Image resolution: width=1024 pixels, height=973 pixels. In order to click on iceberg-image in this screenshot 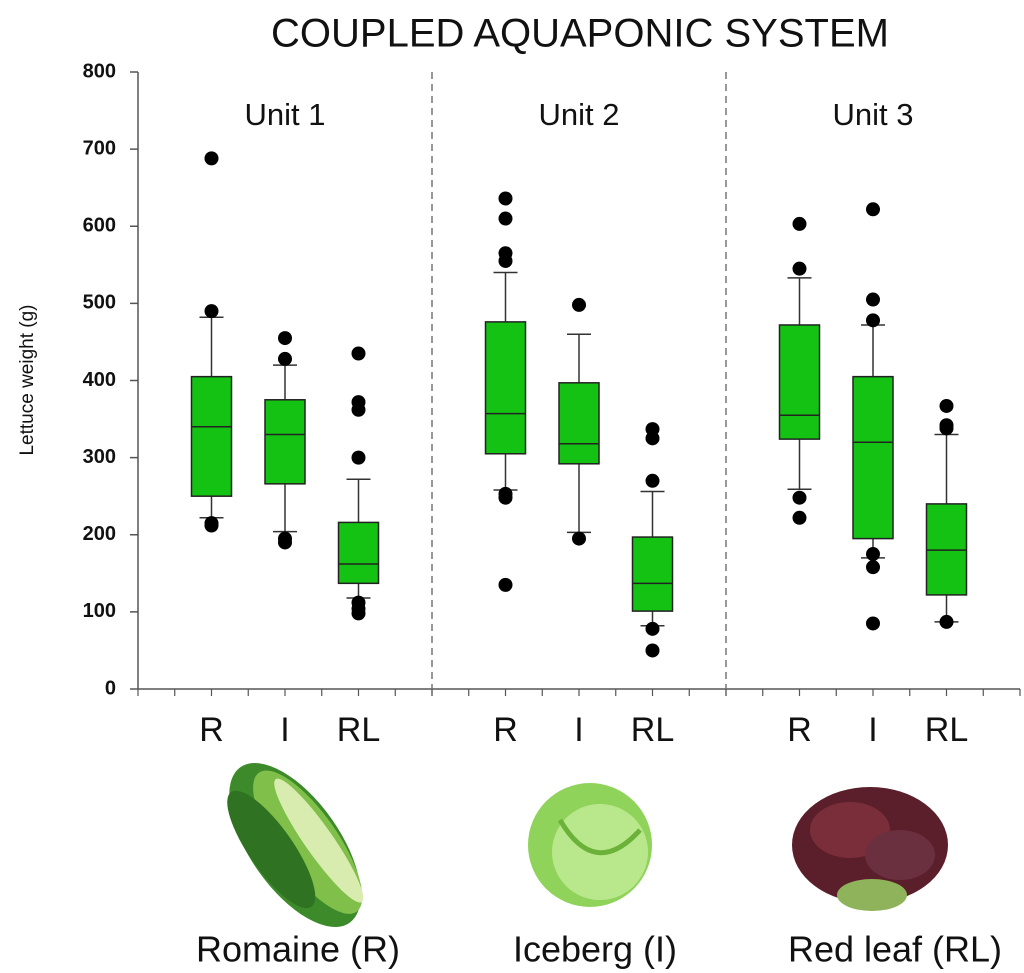, I will do `click(590, 845)`.